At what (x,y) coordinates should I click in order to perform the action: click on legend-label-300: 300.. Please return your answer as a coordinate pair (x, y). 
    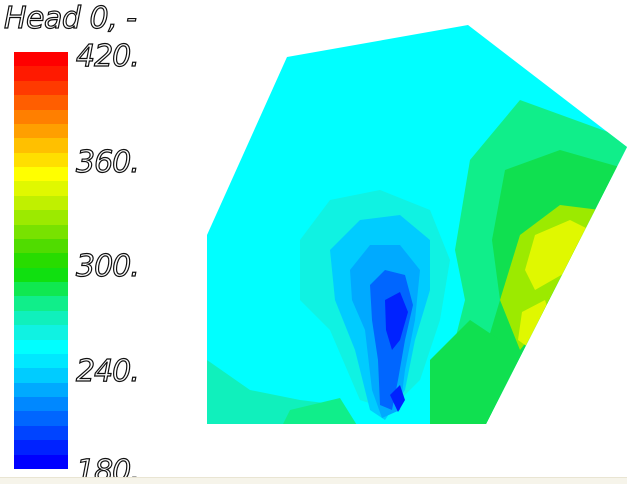
    Looking at the image, I should click on (107, 266).